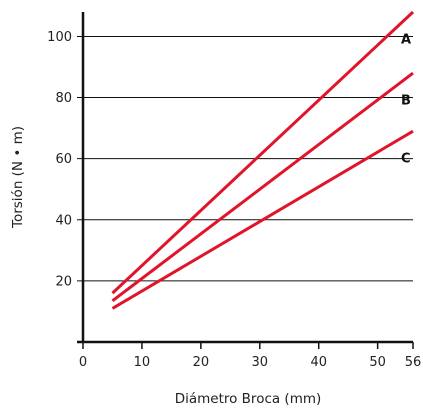 This screenshot has height=408, width=423. Describe the element at coordinates (318, 362) in the screenshot. I see `x-tick-label: 40` at that location.